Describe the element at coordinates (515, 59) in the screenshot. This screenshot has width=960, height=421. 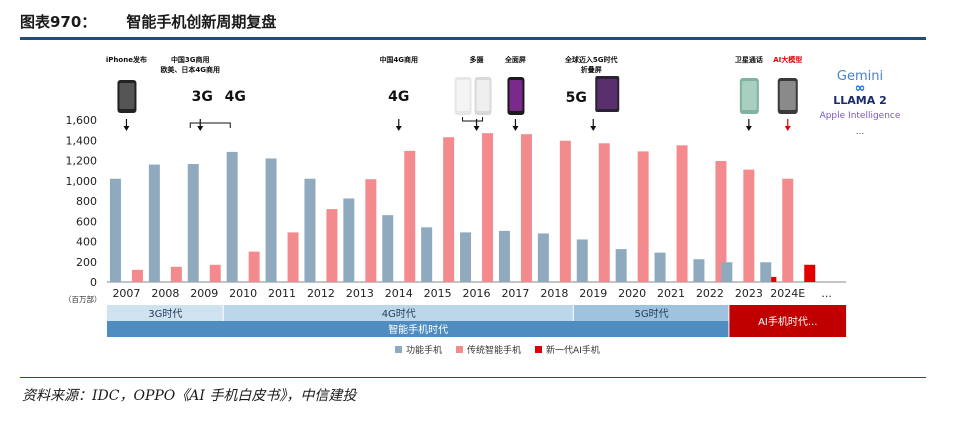
I see `event-annotation: 全面屏` at that location.